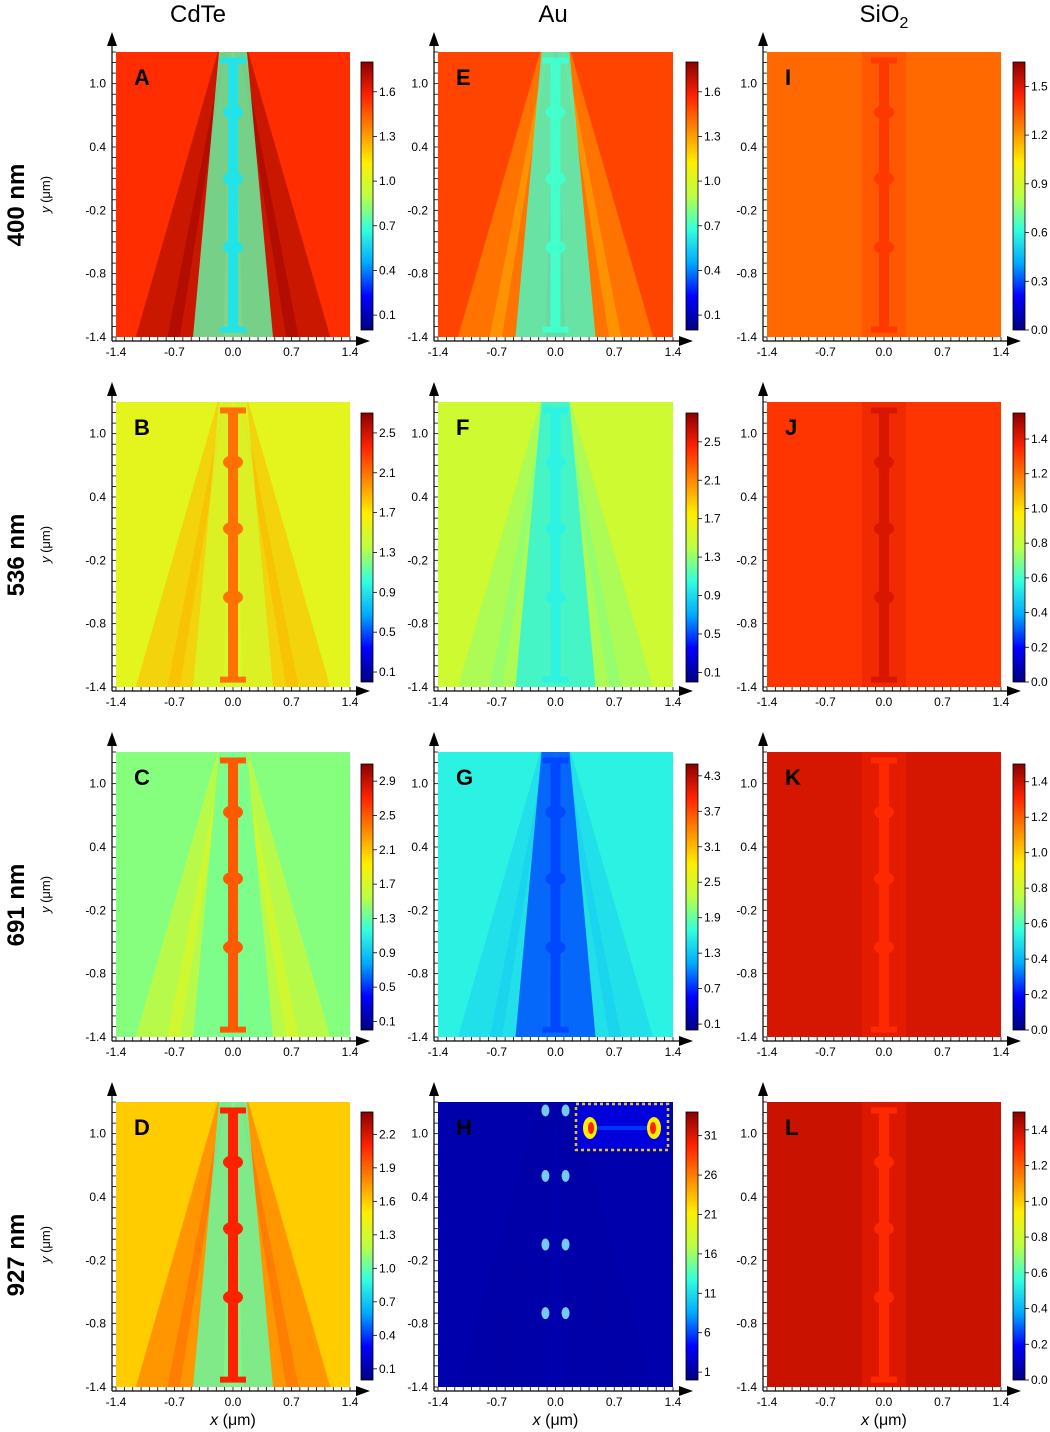  What do you see at coordinates (1039, 782) in the screenshot?
I see `colorbar-tick-label: 1.4` at bounding box center [1039, 782].